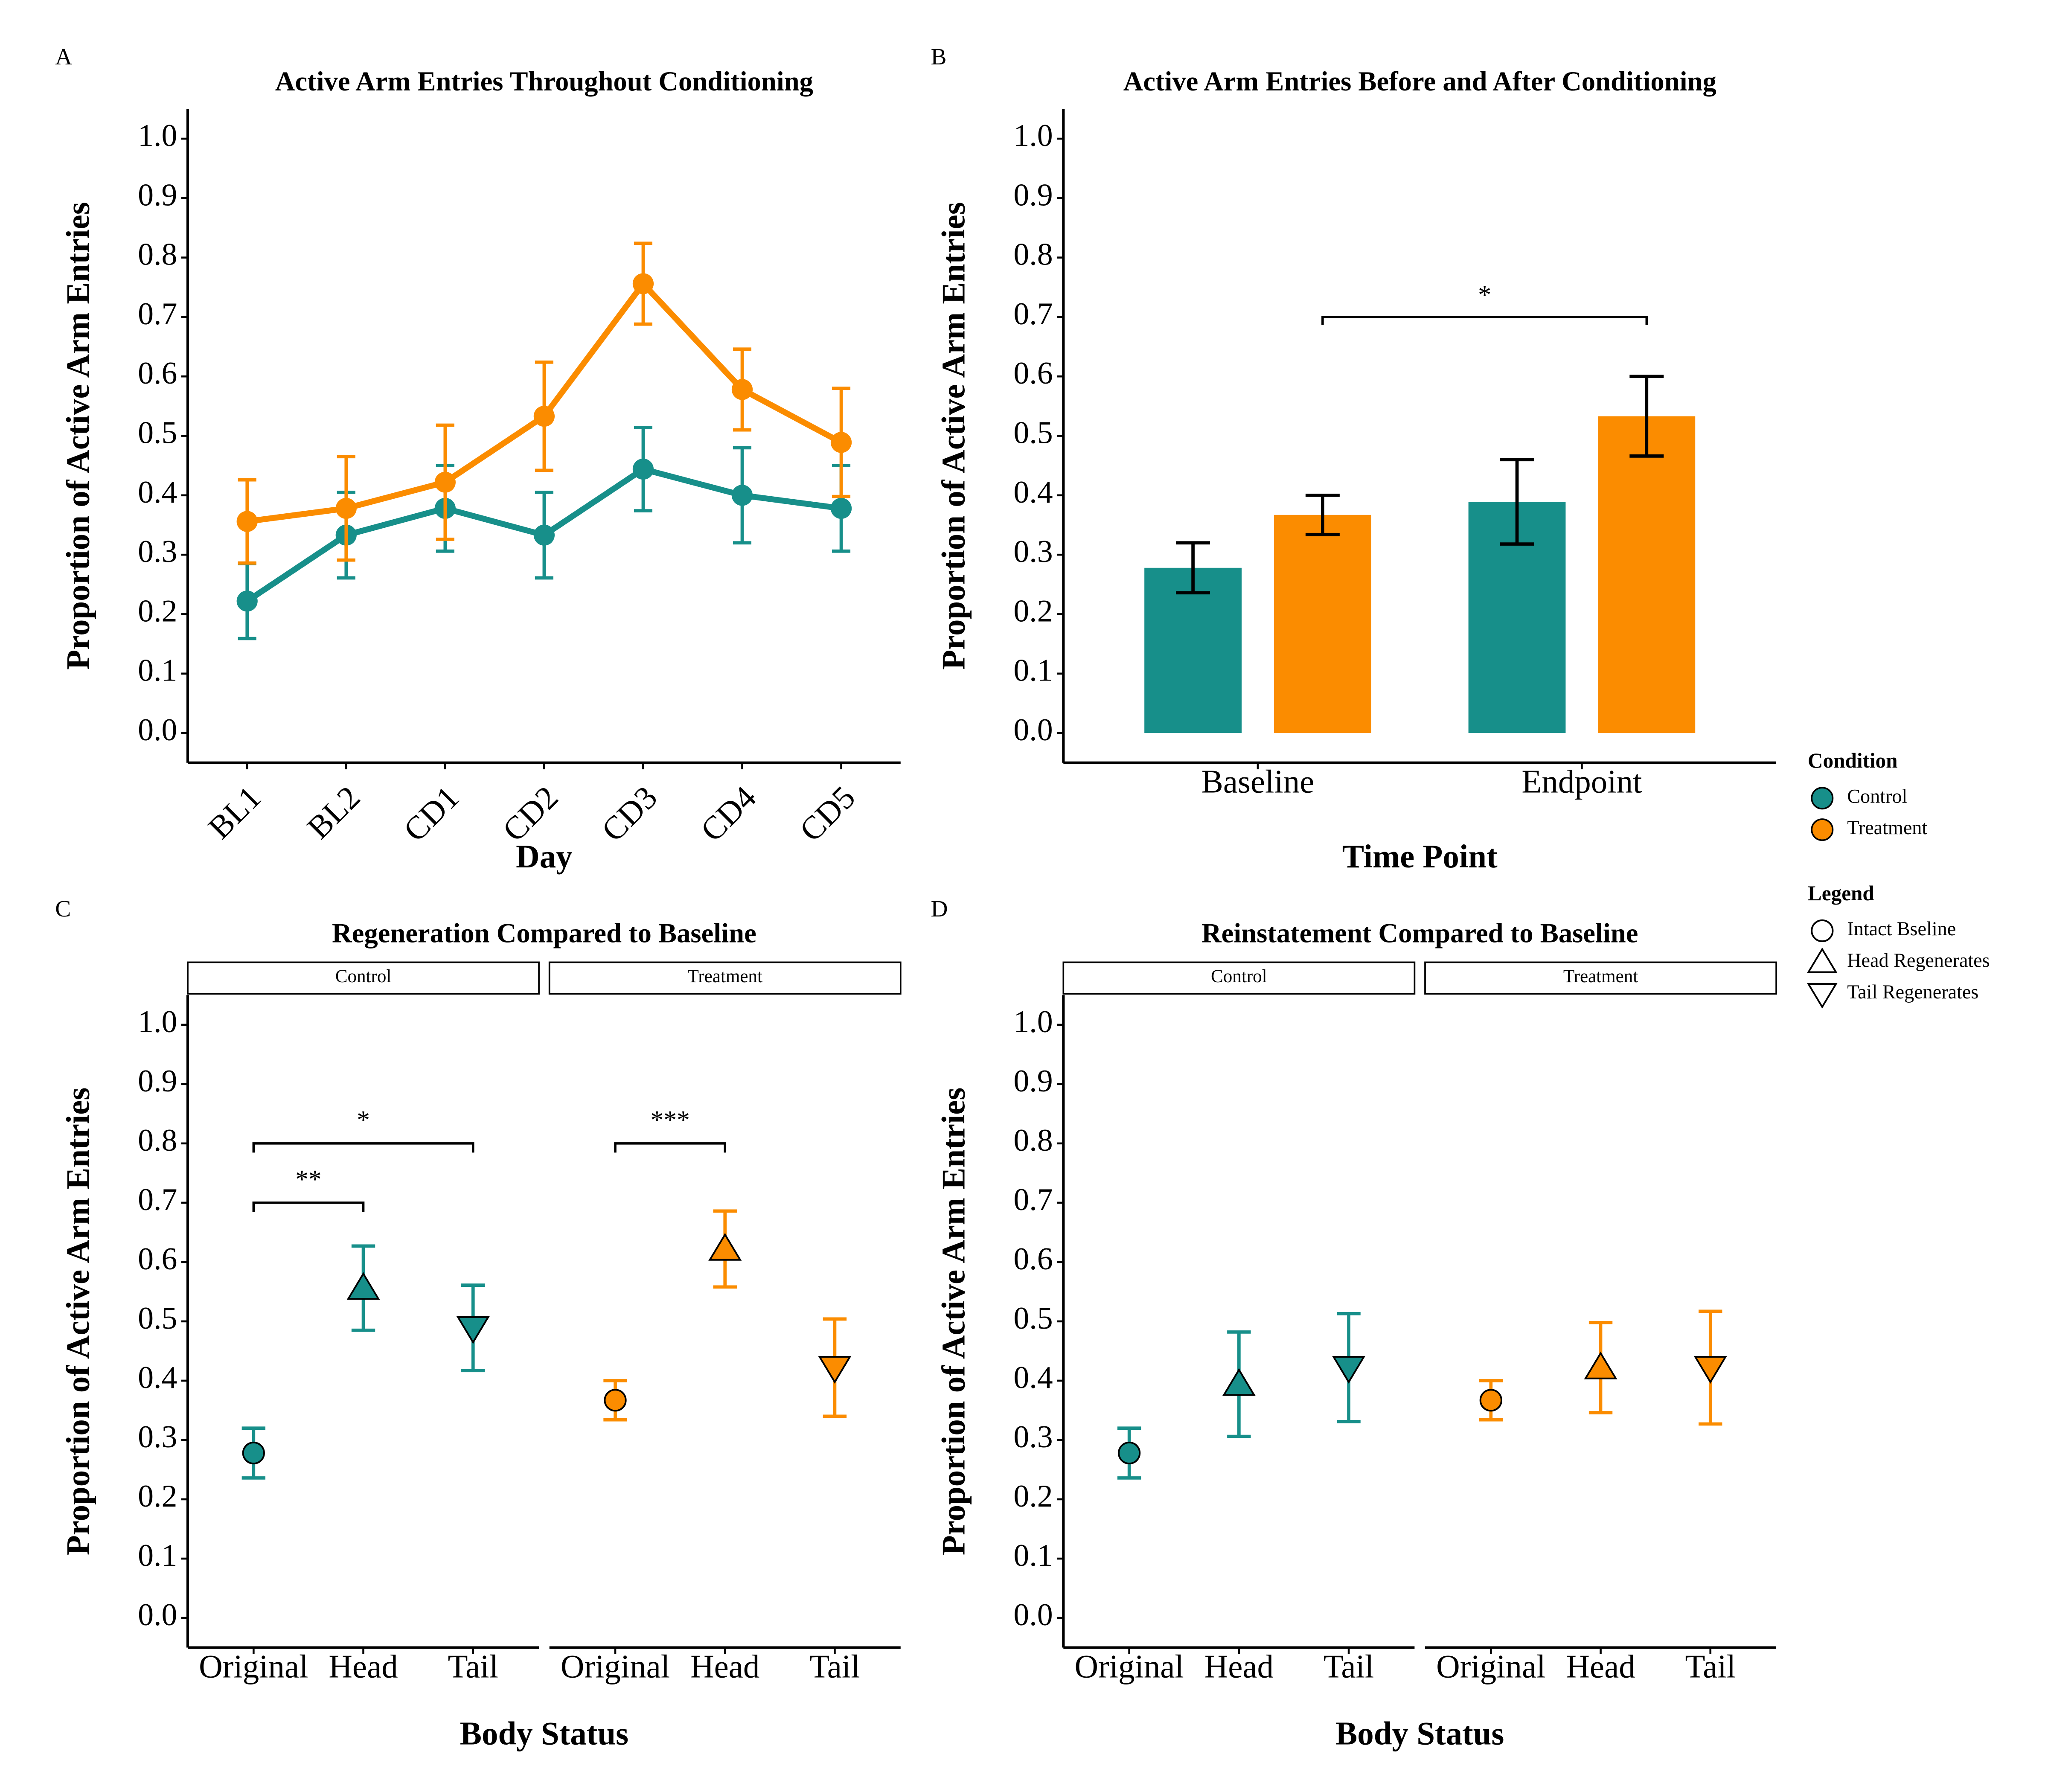  Describe the element at coordinates (1322, 624) in the screenshot. I see `bar` at that location.